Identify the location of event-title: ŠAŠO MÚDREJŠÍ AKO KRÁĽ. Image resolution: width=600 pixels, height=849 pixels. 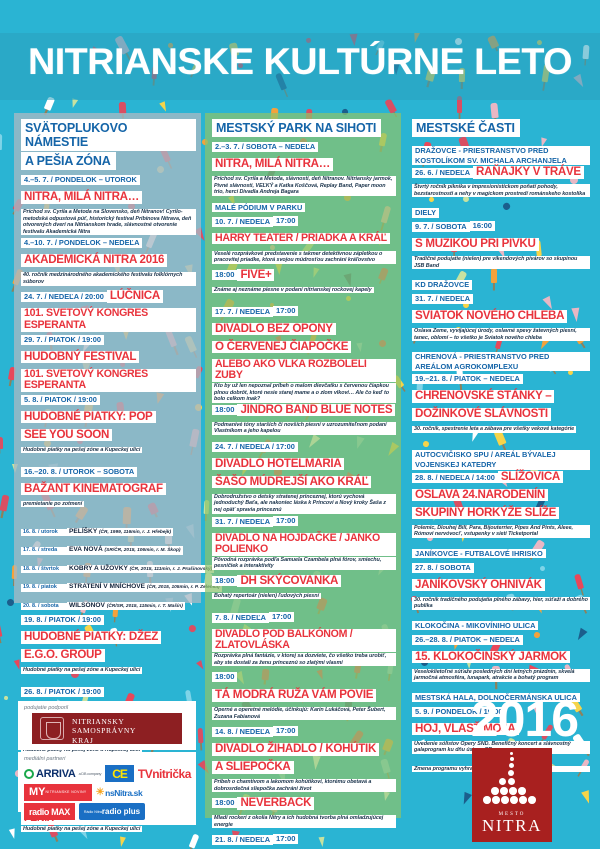
(292, 482).